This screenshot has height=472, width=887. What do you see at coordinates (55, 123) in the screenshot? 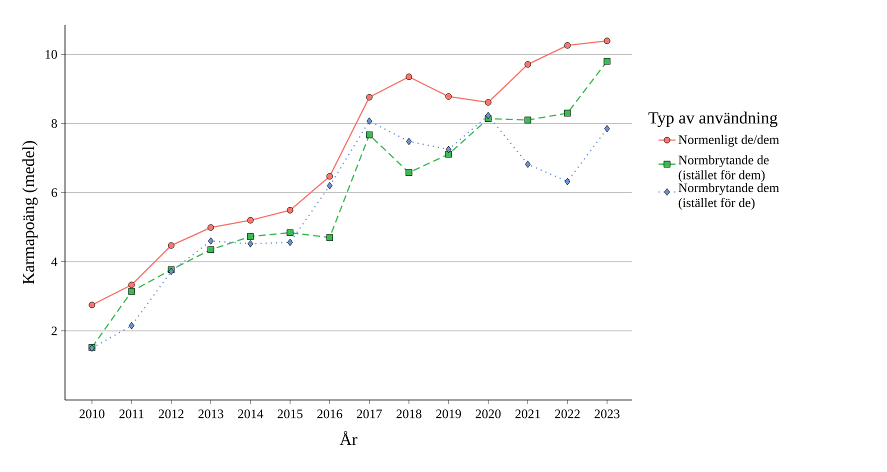
I see `y-tick-label: 8` at bounding box center [55, 123].